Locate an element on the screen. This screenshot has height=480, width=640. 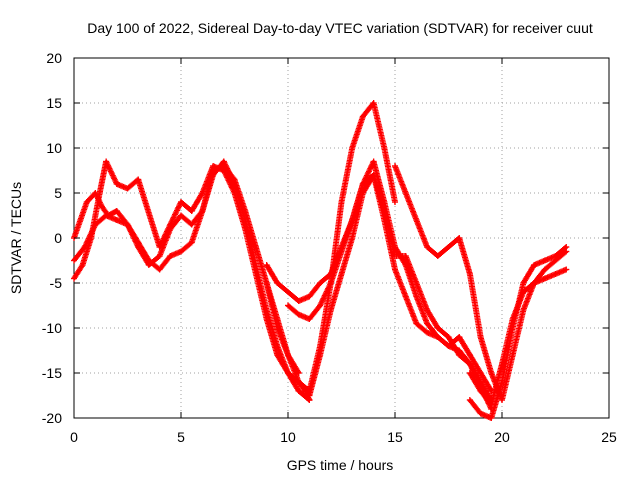
x-tick-label: 25 is located at coordinates (609, 437).